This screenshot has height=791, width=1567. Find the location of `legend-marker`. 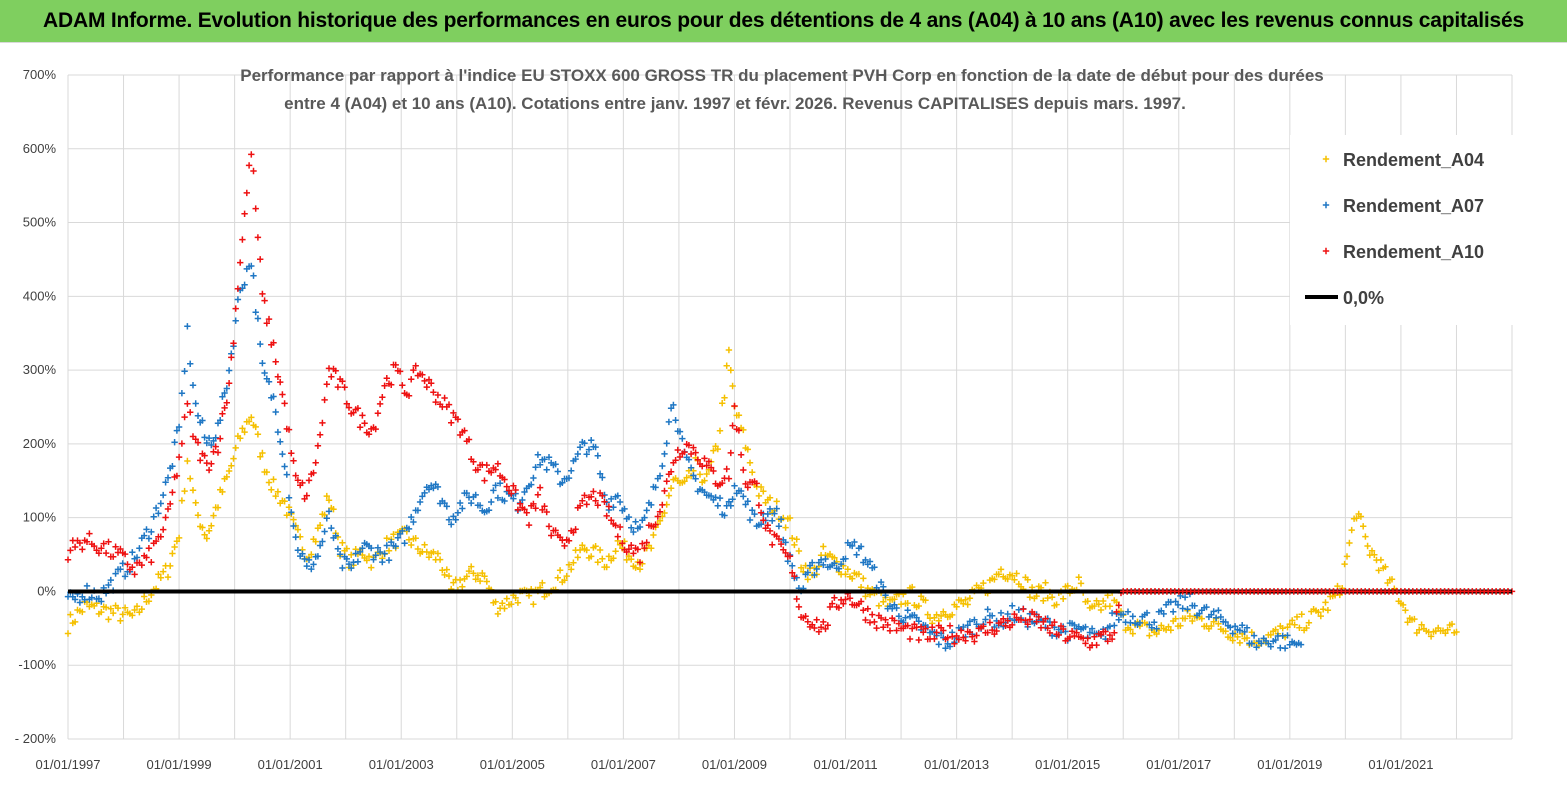

legend-marker is located at coordinates (1326, 159).